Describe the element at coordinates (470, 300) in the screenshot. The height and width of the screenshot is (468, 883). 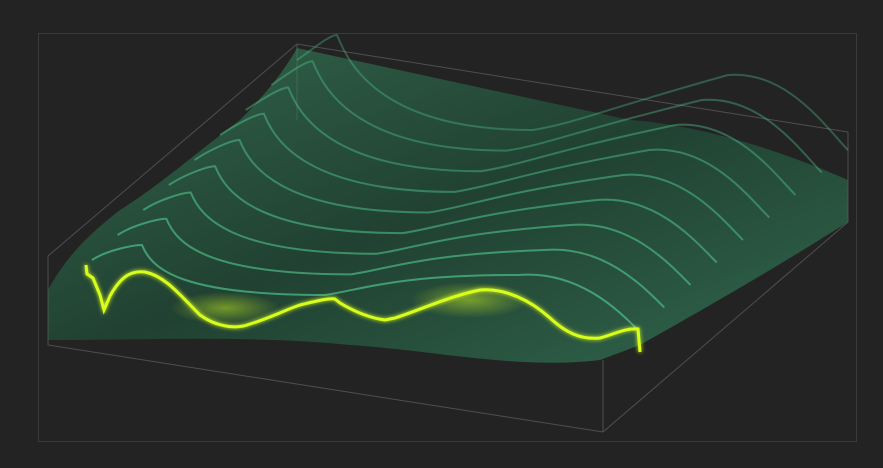
I see `active-glow-right` at that location.